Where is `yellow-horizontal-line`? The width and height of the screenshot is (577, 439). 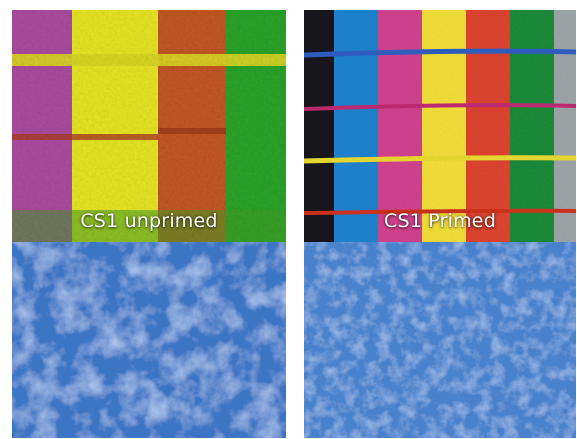 yellow-horizontal-line is located at coordinates (440, 159).